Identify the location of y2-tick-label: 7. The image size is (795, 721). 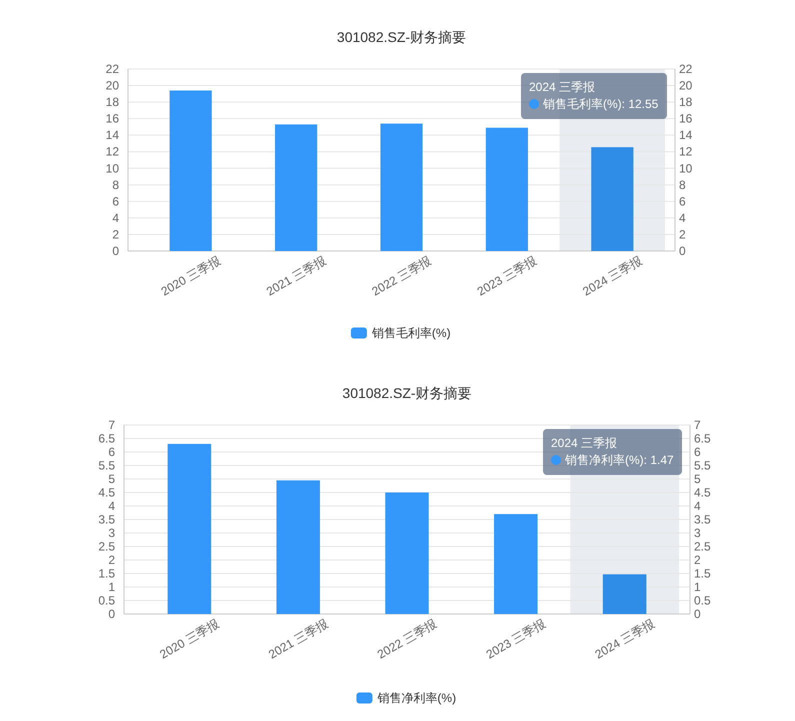
(697, 425).